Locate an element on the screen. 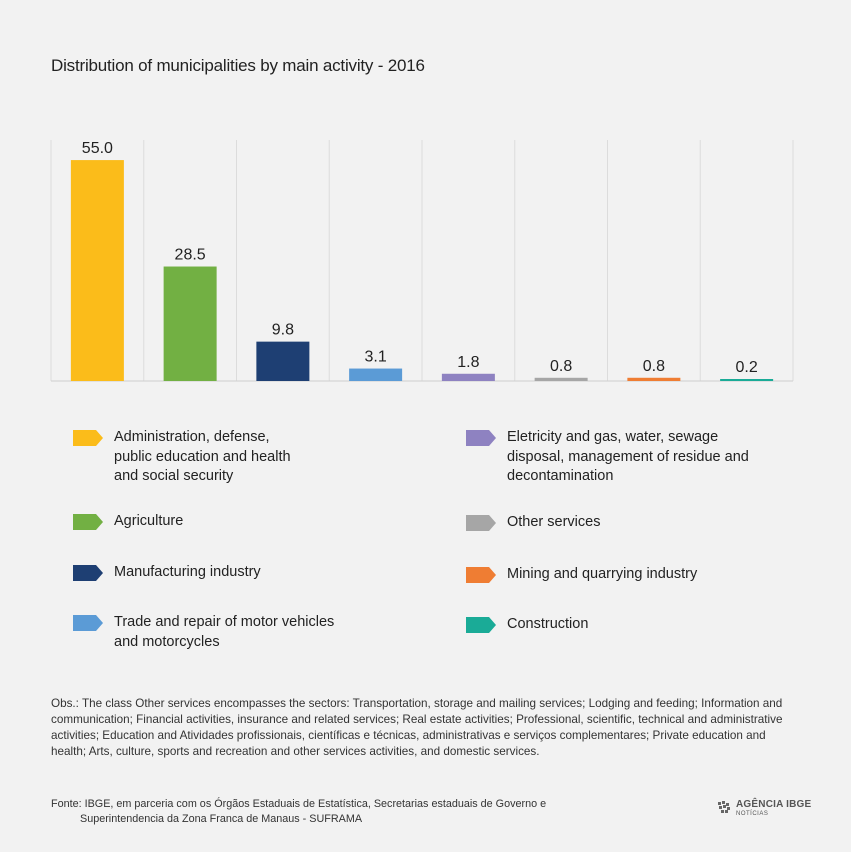 This screenshot has width=851, height=852. legend-label-line: Trade and repair of motor vehicles is located at coordinates (224, 622).